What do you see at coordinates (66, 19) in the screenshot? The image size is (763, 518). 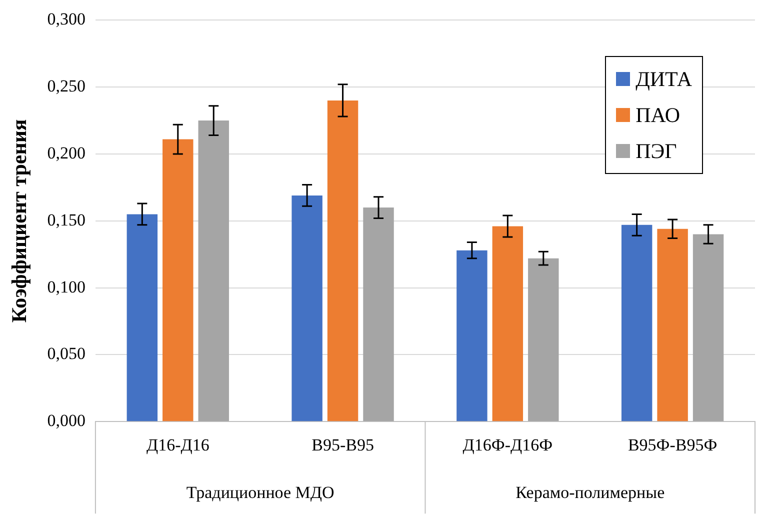 I see `y-tick-label: 0,300` at bounding box center [66, 19].